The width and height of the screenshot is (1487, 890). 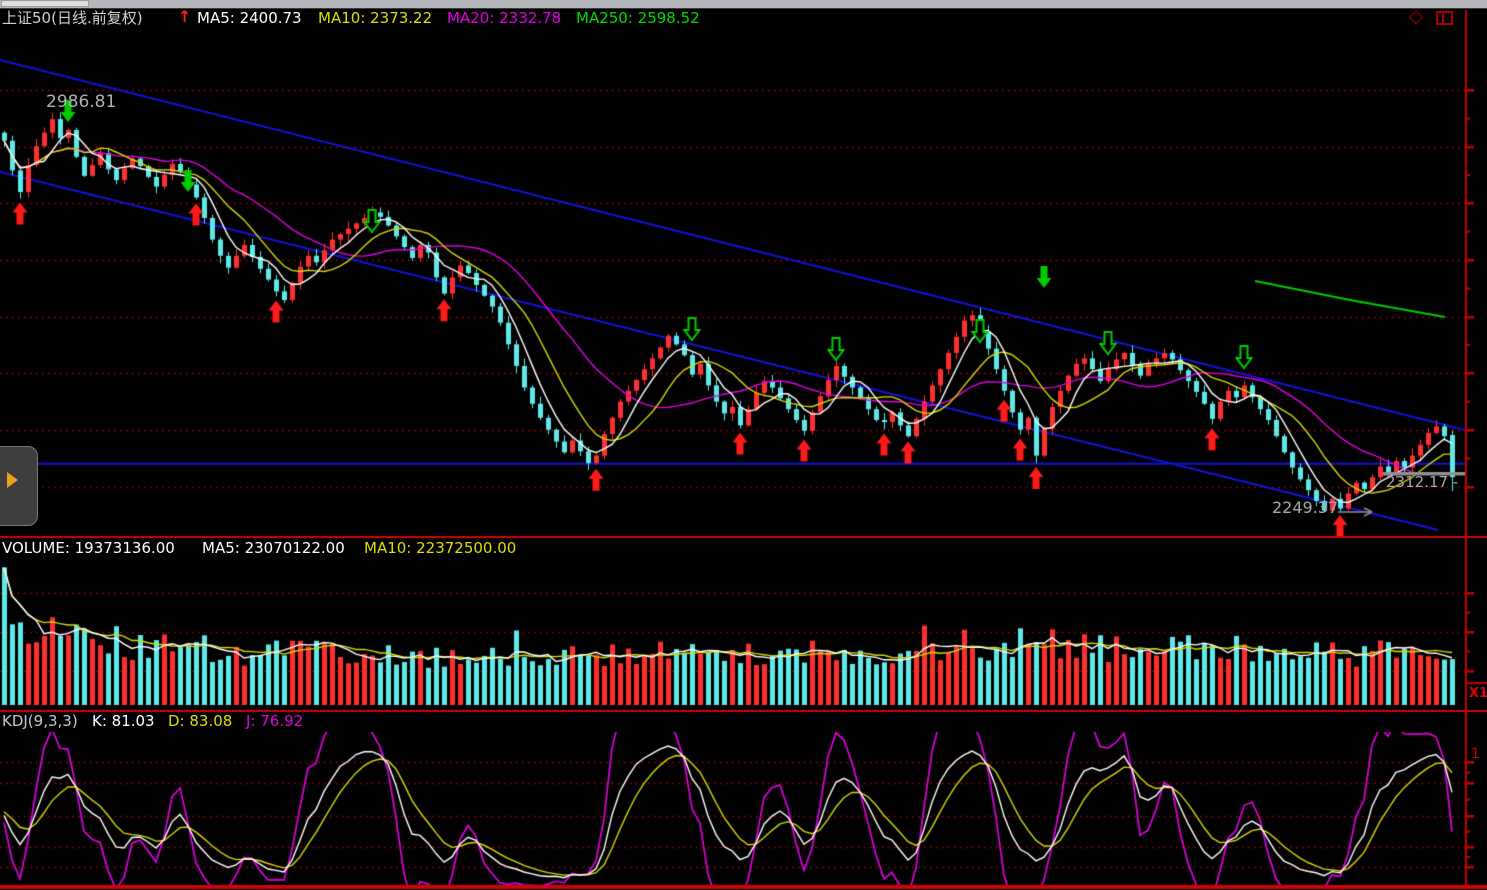 What do you see at coordinates (375, 18) in the screenshot?
I see `ma10-value: MA10: 2373.22` at bounding box center [375, 18].